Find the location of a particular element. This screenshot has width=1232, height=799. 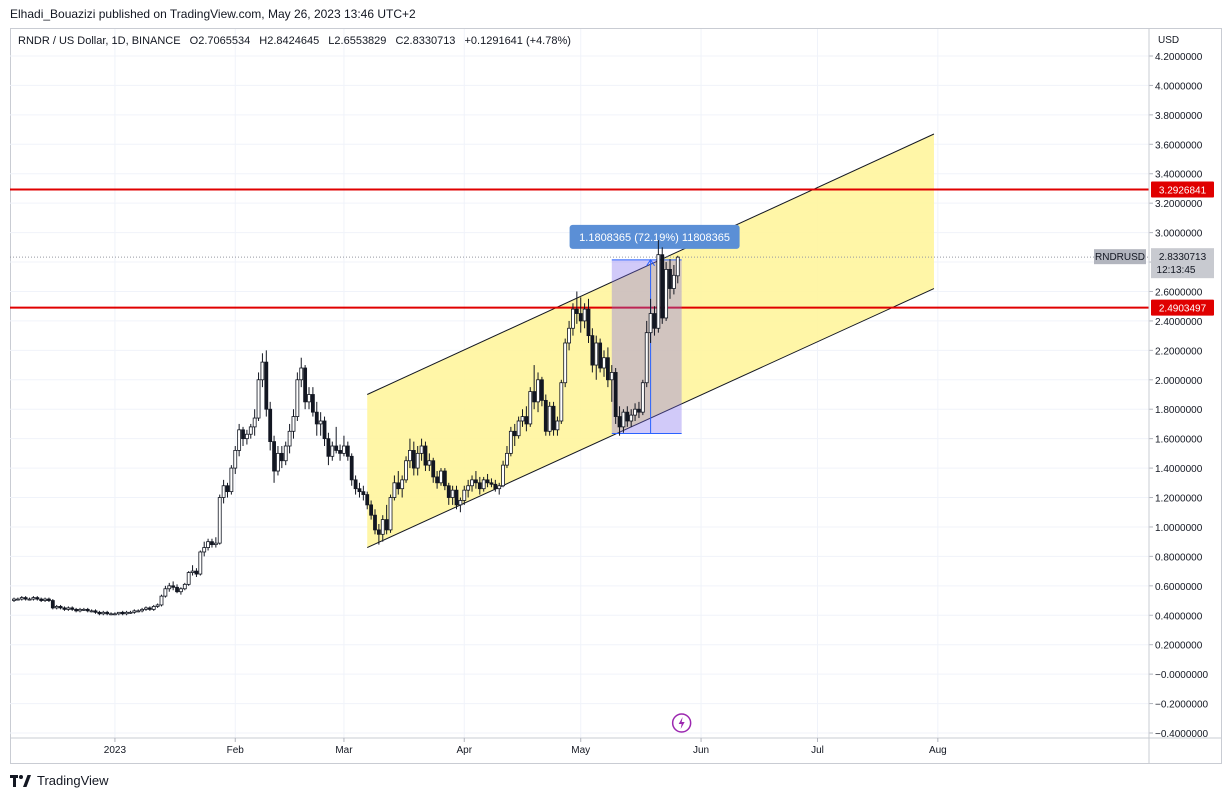

tradingview-logo-icon is located at coordinates (20, 780).